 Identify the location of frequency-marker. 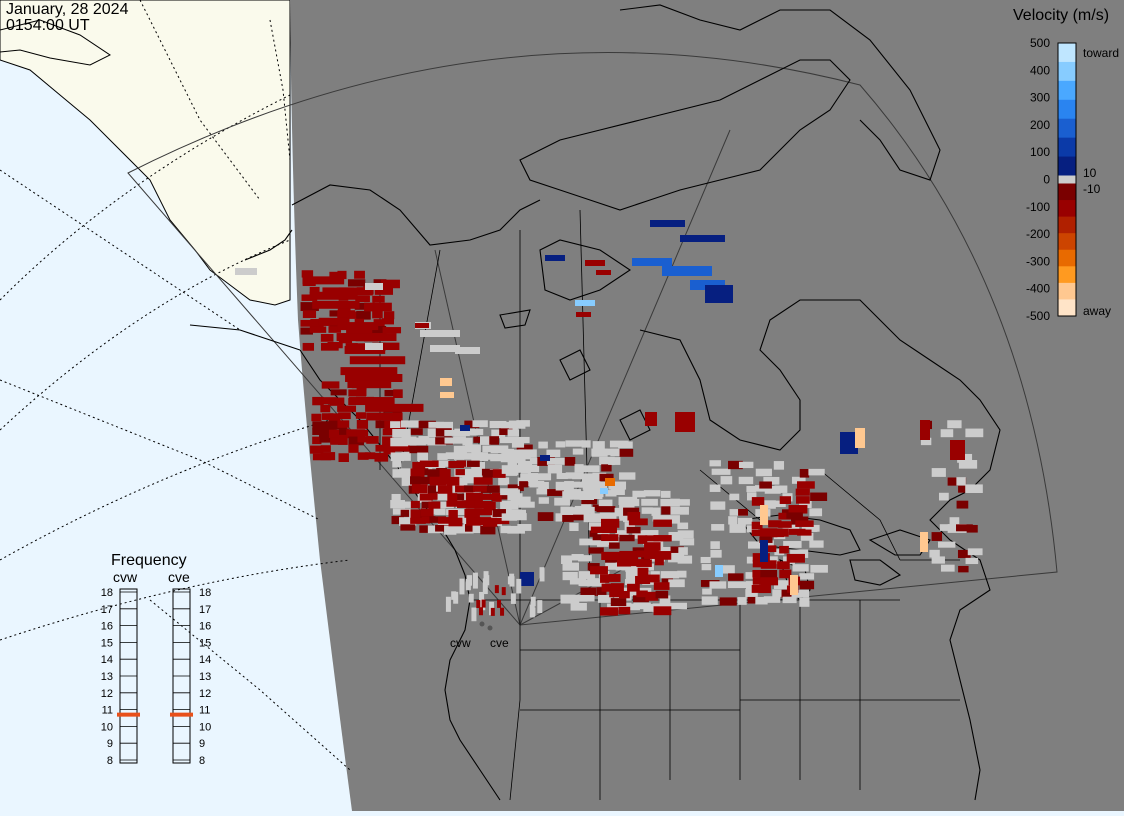
(128, 714).